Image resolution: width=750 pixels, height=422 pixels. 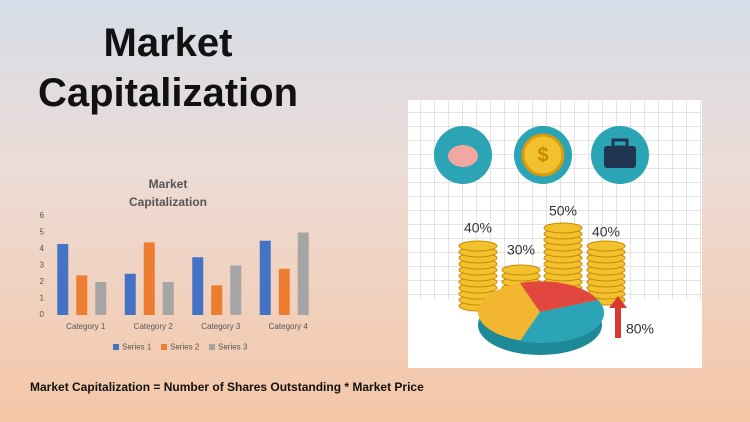 I want to click on briefcase-icon, so click(x=620, y=157).